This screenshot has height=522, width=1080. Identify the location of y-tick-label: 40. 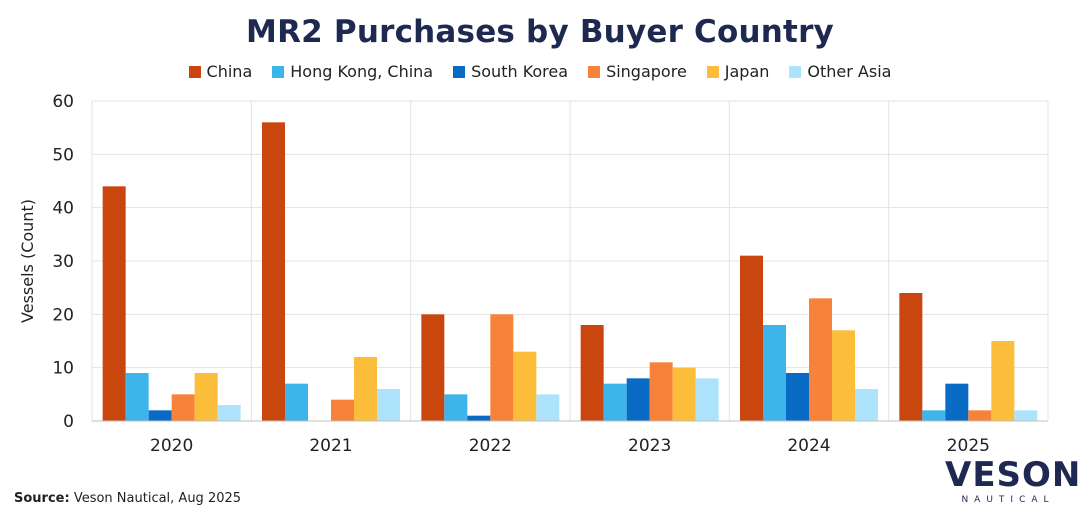
(63, 209).